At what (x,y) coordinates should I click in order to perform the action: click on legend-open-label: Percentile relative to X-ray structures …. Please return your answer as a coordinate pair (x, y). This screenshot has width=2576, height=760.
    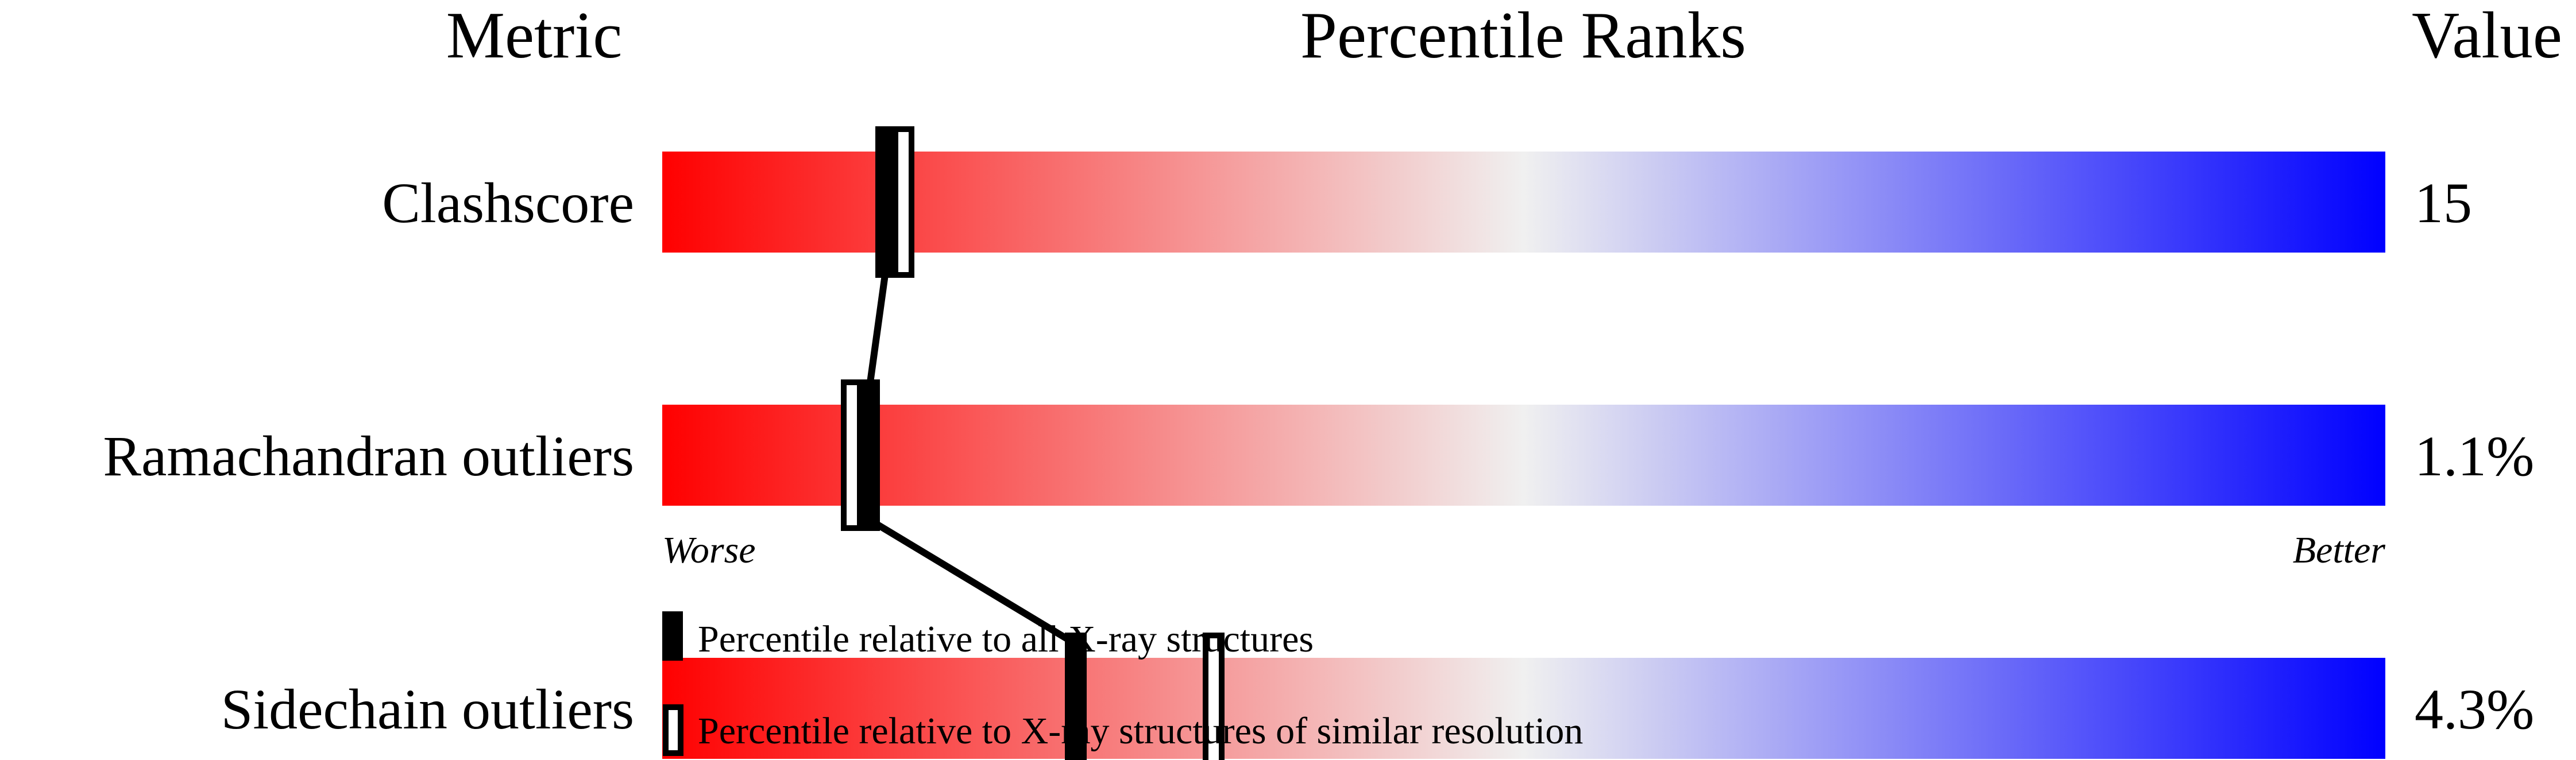
    Looking at the image, I should click on (1140, 731).